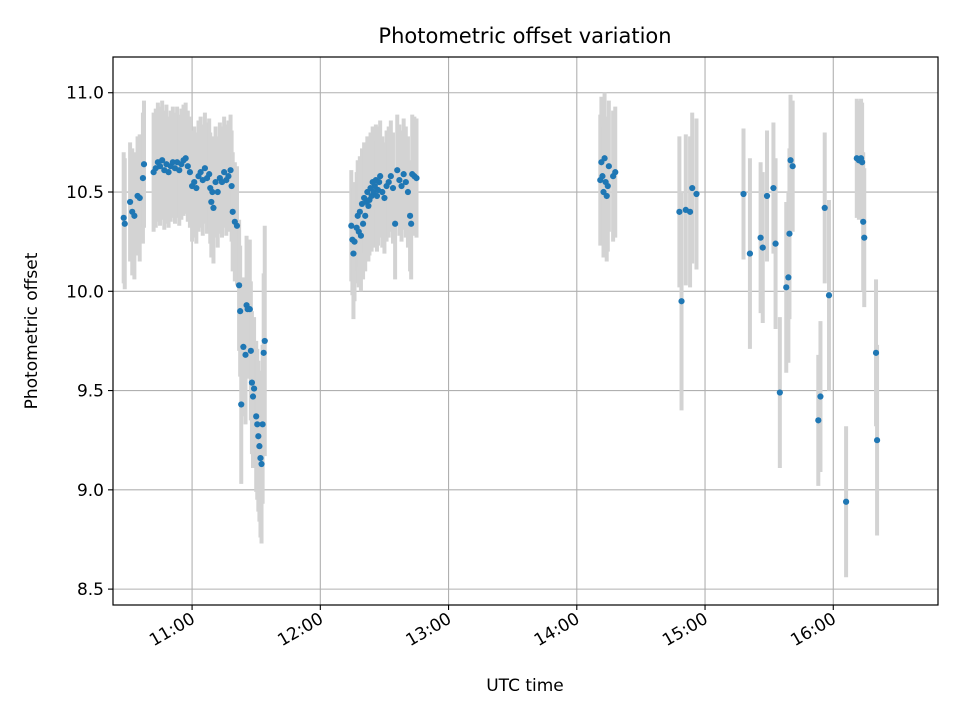 The height and width of the screenshot is (720, 960). What do you see at coordinates (524, 36) in the screenshot?
I see `chart-title: Photometric offset variation` at bounding box center [524, 36].